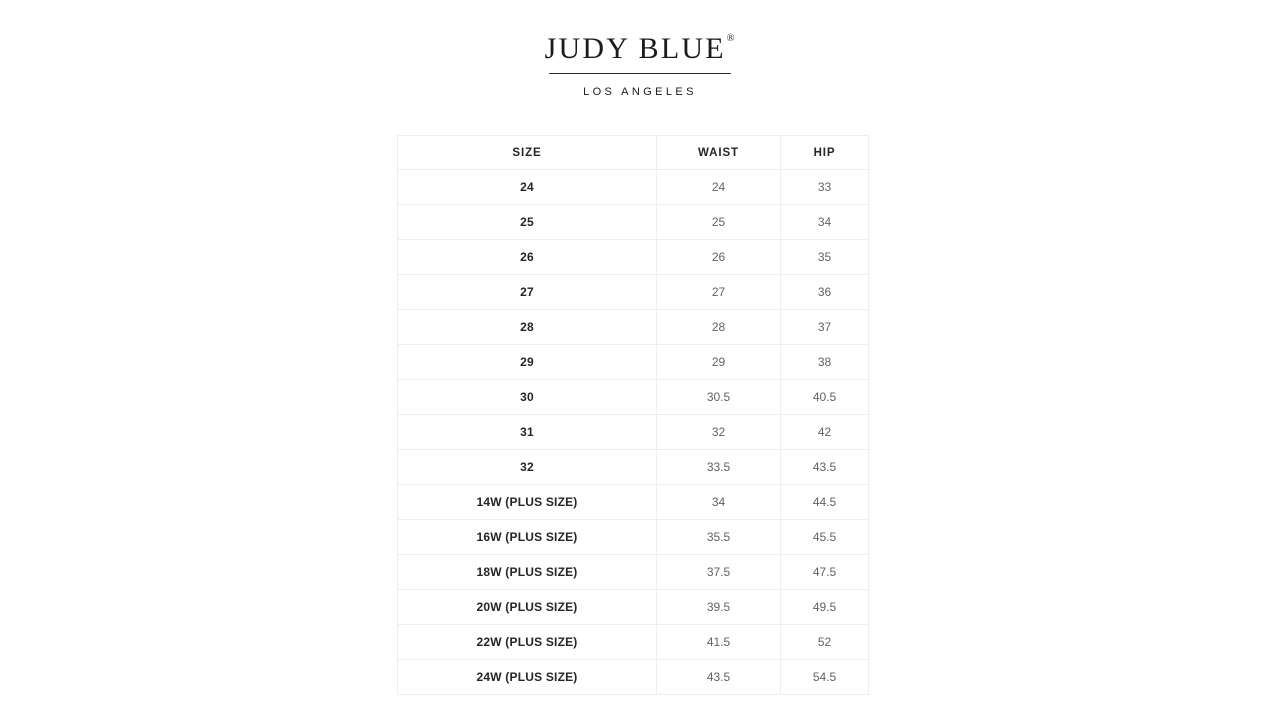 This screenshot has height=720, width=1280. Describe the element at coordinates (527, 152) in the screenshot. I see `column-header-size: SIZE` at that location.